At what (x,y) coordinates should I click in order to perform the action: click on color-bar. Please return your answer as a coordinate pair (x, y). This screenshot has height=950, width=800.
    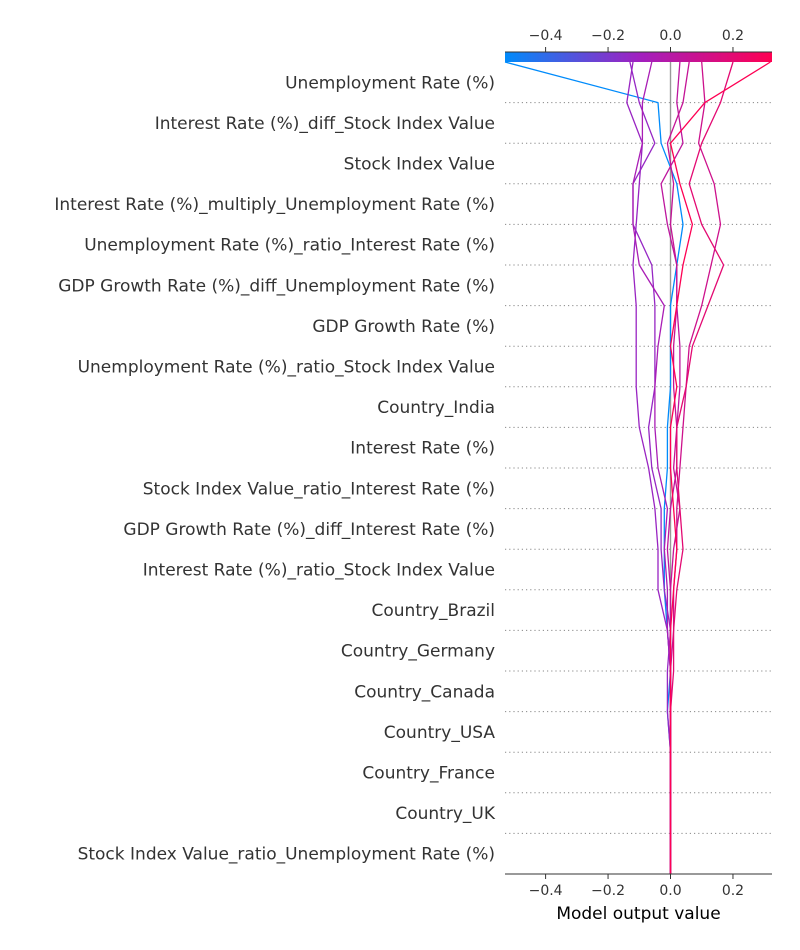
    Looking at the image, I should click on (638, 57).